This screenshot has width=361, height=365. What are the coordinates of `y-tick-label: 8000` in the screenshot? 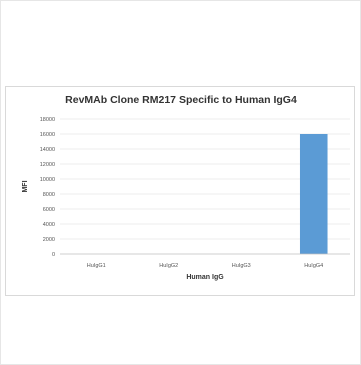 It's located at (49, 195).